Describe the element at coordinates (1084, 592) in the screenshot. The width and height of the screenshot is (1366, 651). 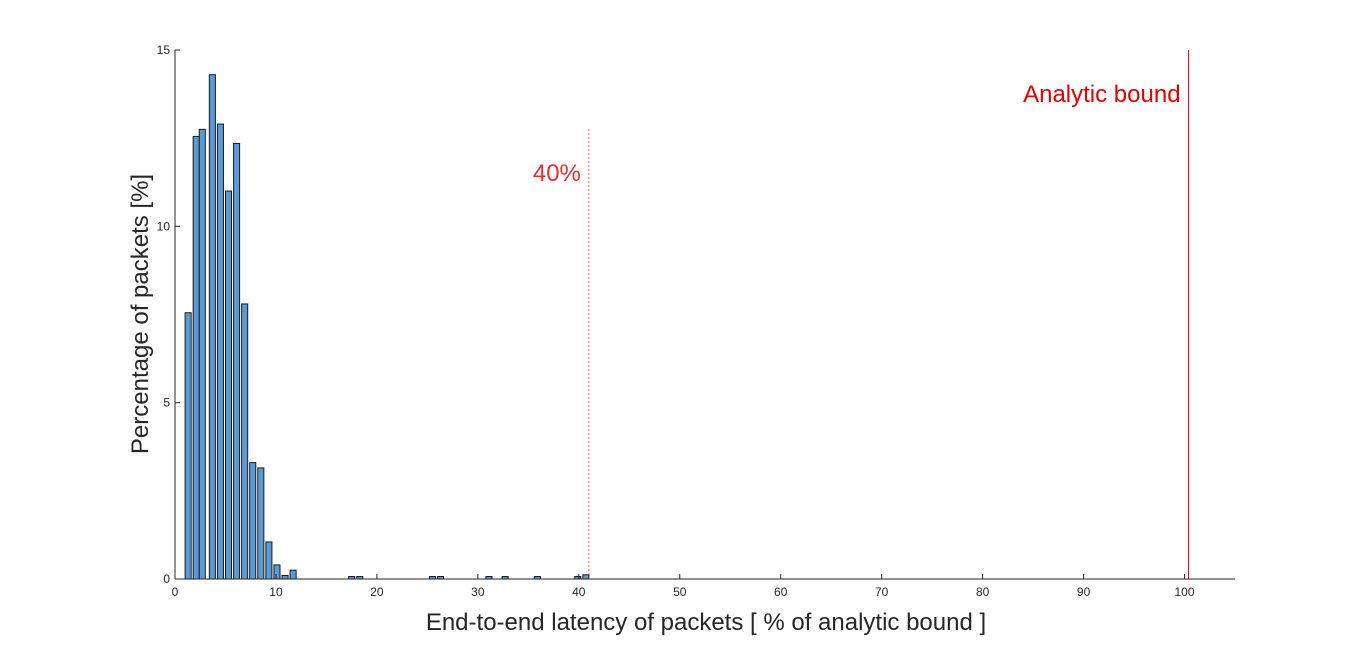
I see `x-tick-label: 90` at that location.